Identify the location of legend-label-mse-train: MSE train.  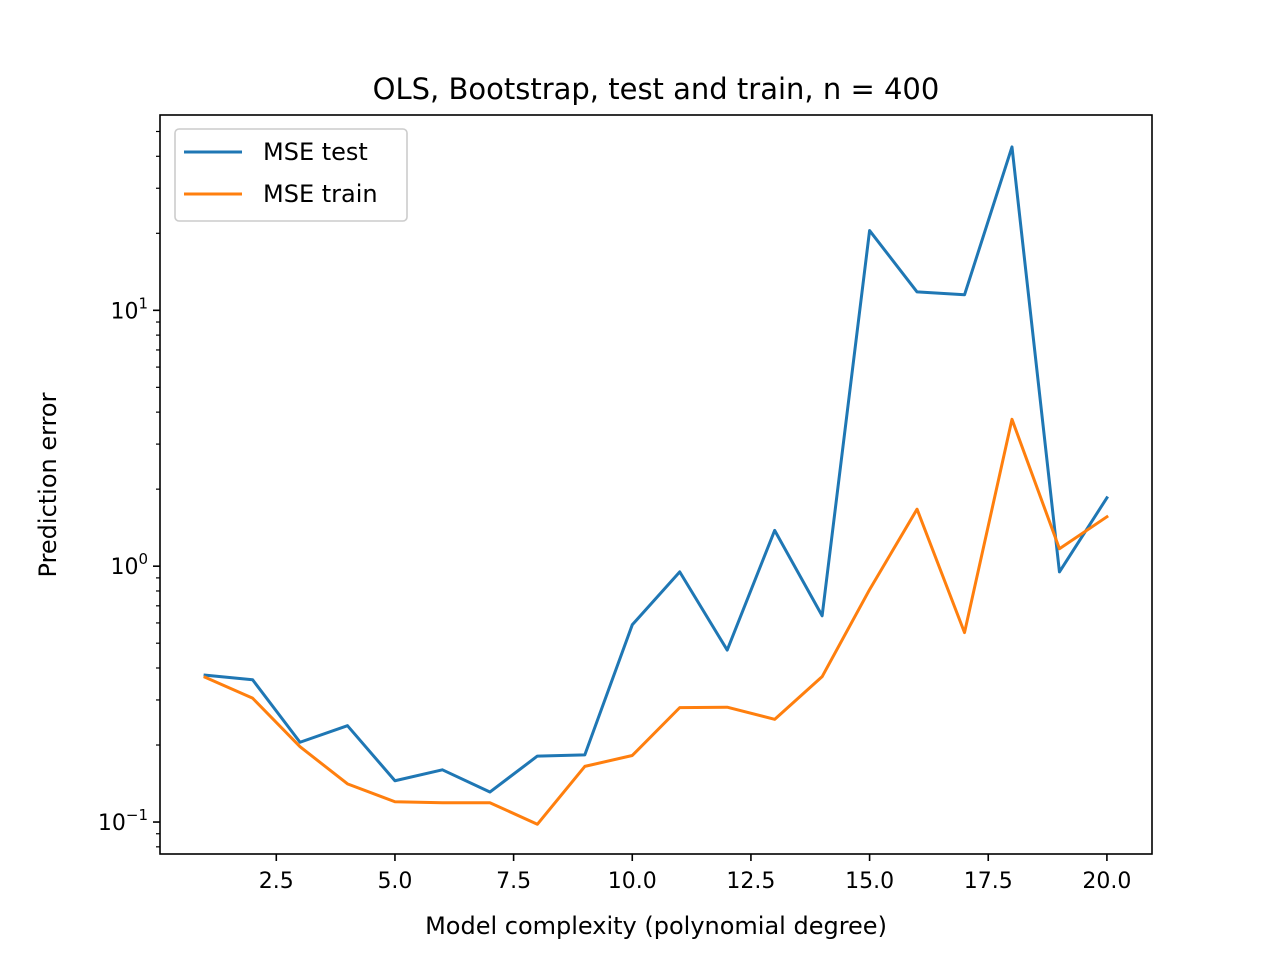
(320, 194).